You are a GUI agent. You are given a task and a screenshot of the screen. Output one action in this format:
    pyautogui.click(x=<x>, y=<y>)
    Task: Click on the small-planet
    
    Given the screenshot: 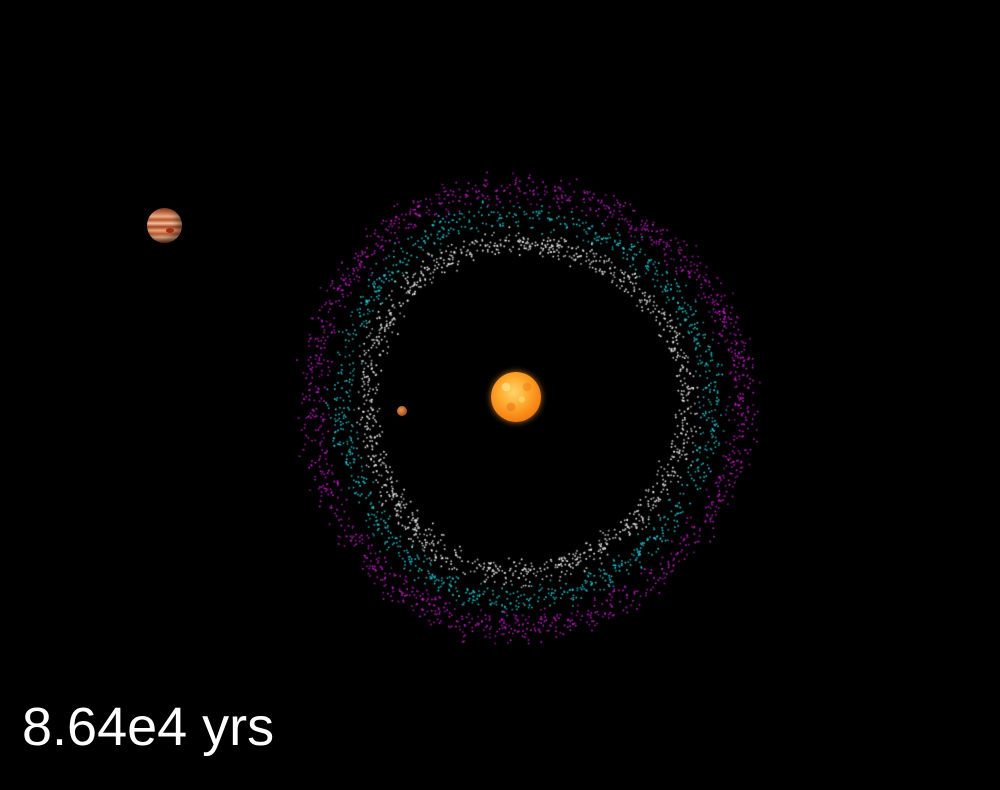 What is the action you would take?
    pyautogui.click(x=402, y=411)
    